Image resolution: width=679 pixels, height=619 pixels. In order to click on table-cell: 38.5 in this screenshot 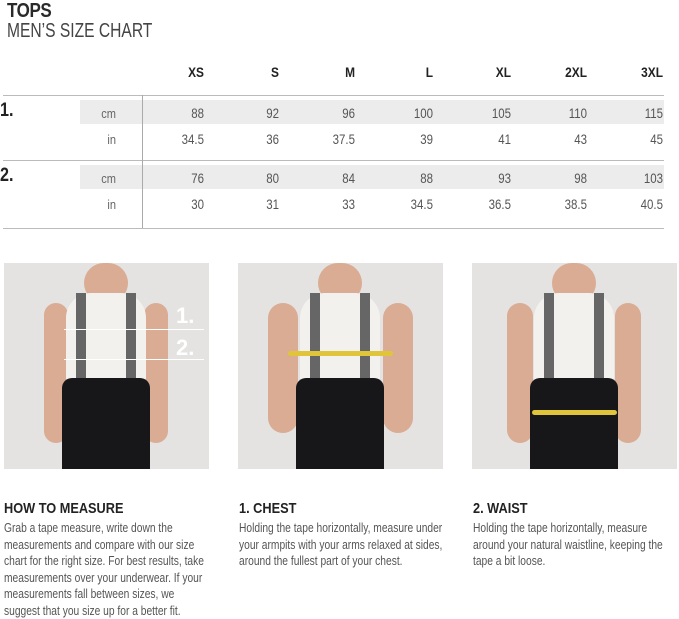, I will do `click(575, 204)`.